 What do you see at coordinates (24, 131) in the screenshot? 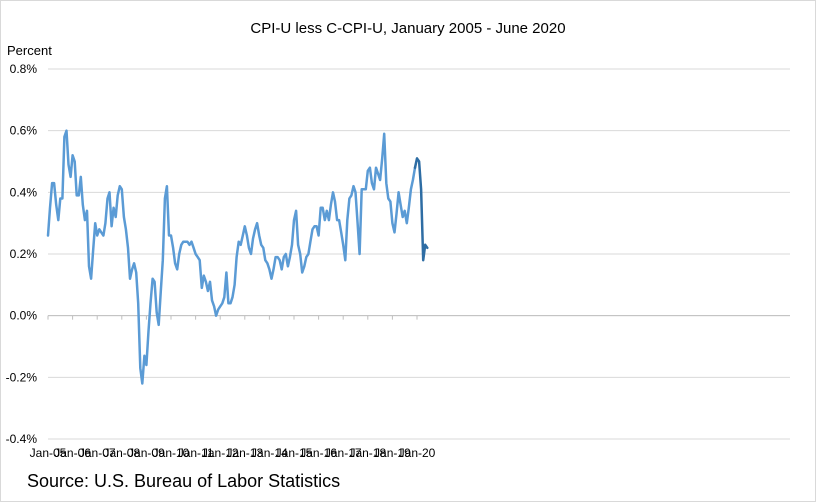
I see `y-tick-label: 0.6%` at bounding box center [24, 131].